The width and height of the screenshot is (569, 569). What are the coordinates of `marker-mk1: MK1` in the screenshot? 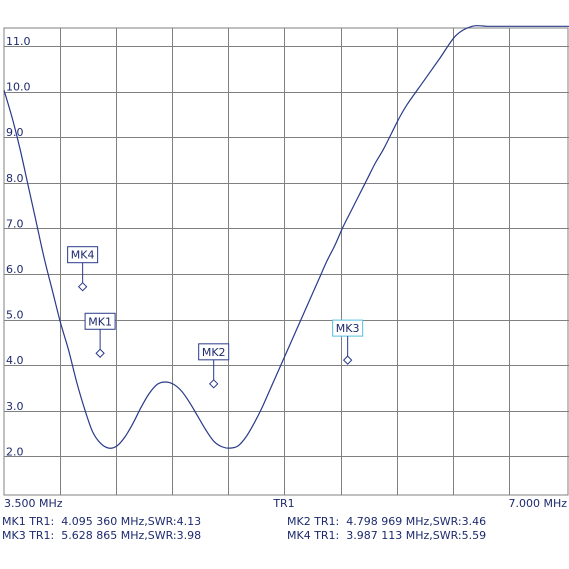 It's located at (100, 335).